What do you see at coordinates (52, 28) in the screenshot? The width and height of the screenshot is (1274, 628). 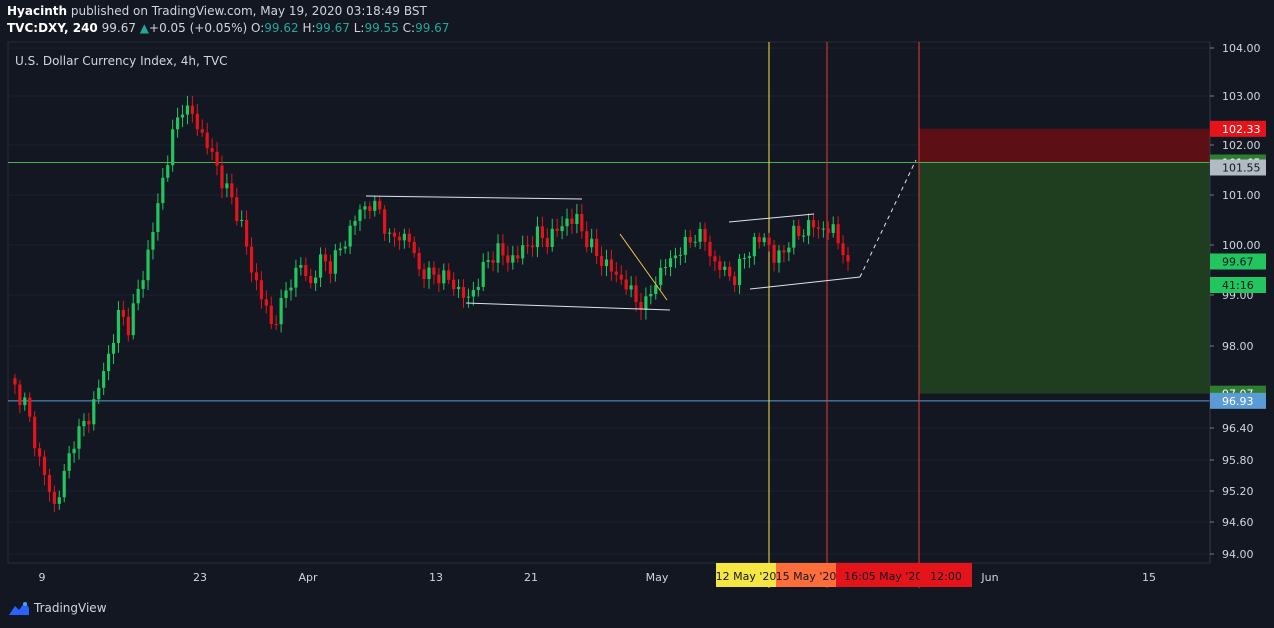 I see `symbol-label: TVC:DXY, 240` at bounding box center [52, 28].